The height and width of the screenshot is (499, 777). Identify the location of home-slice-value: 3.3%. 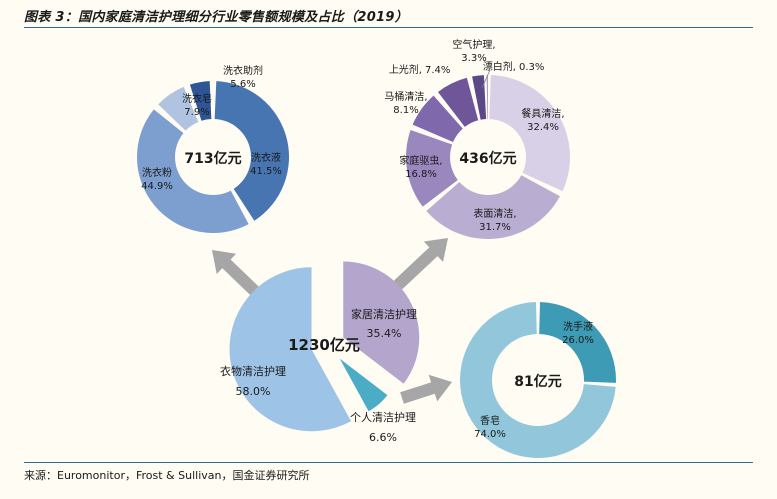
(473, 58).